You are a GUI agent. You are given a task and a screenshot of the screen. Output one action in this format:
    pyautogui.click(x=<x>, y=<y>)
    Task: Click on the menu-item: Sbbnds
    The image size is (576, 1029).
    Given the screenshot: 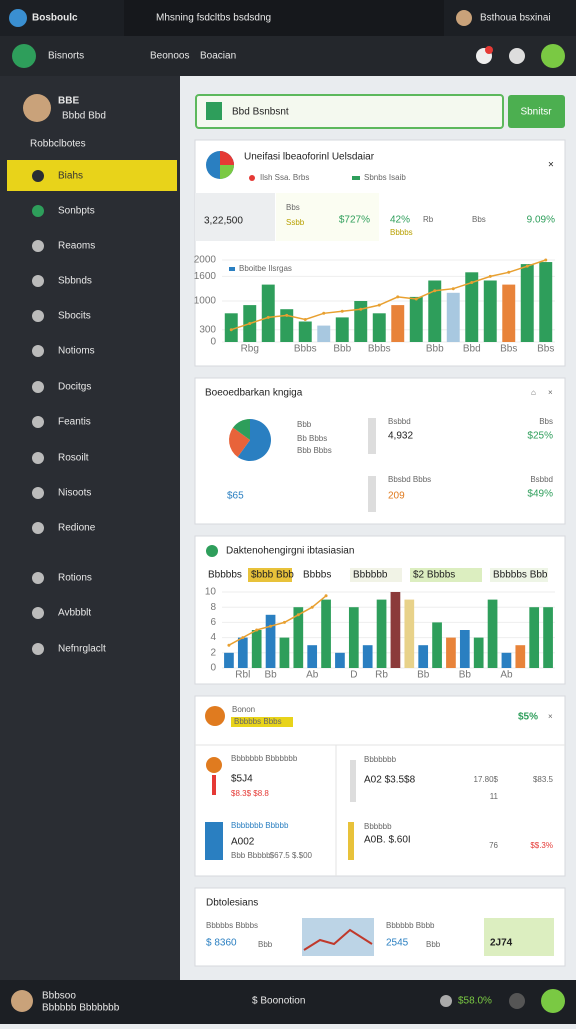 What is the action you would take?
    pyautogui.click(x=75, y=281)
    